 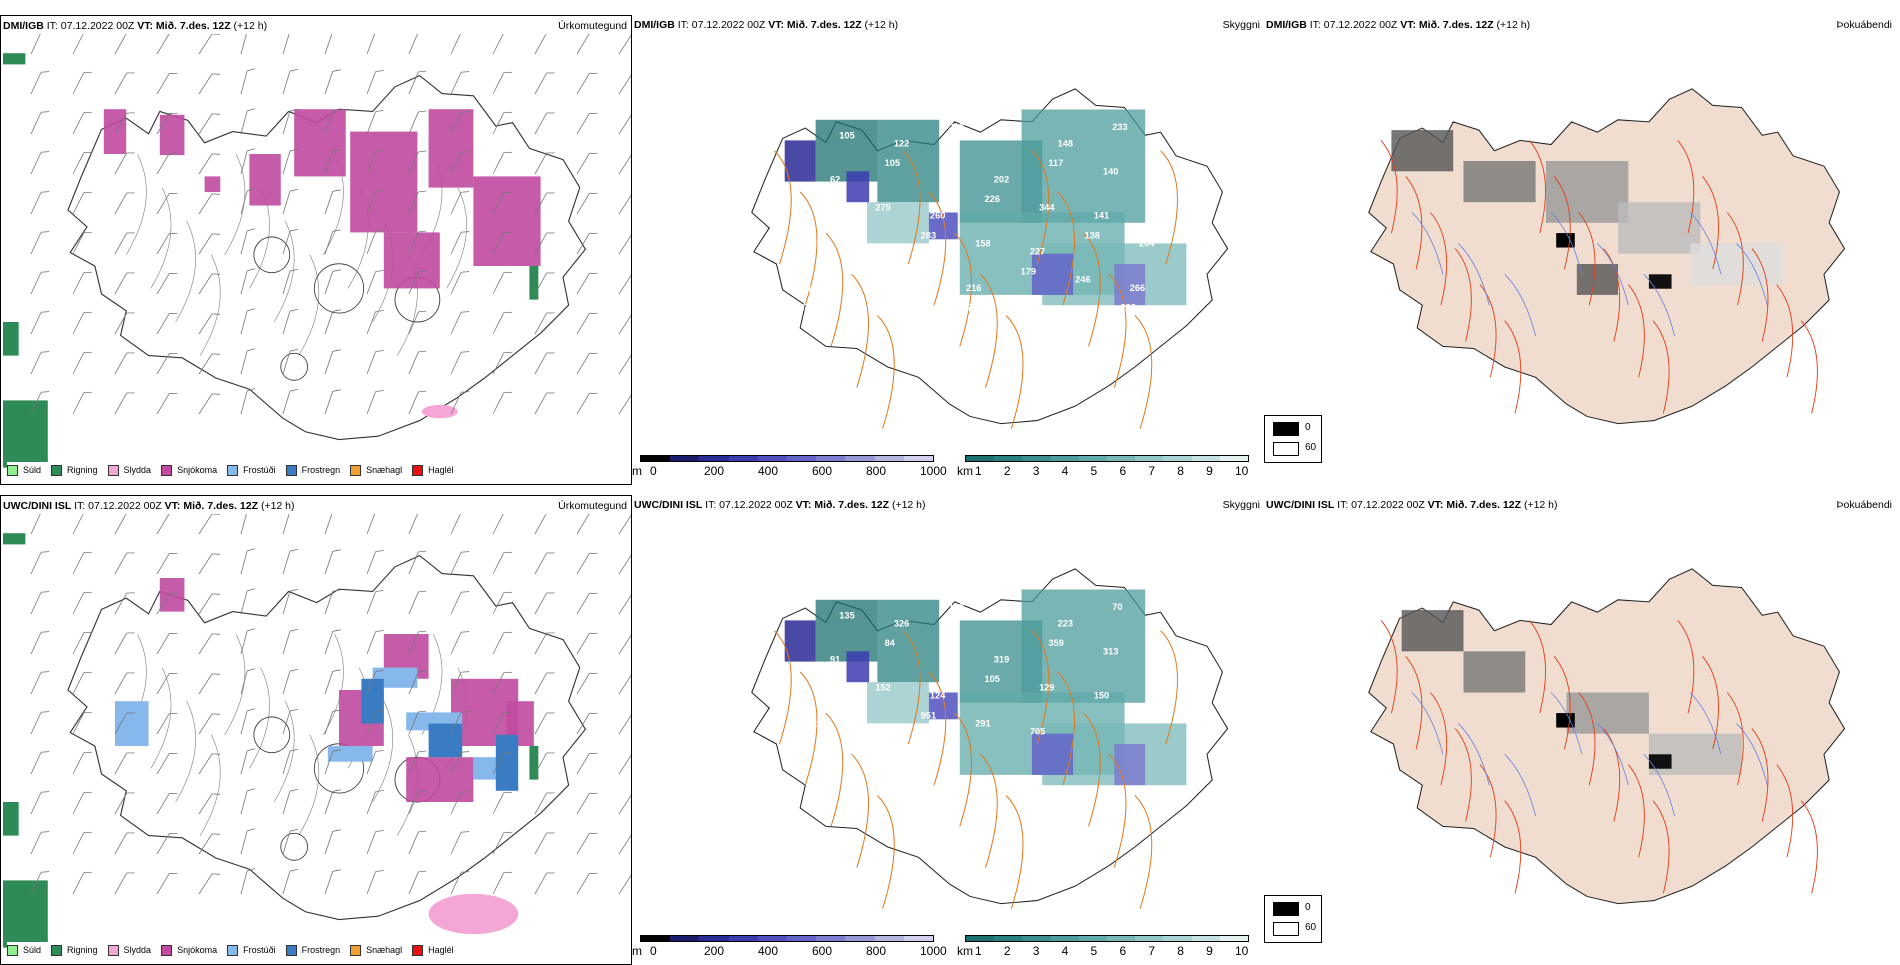 I want to click on ceiling-label: 813, so click(x=828, y=679).